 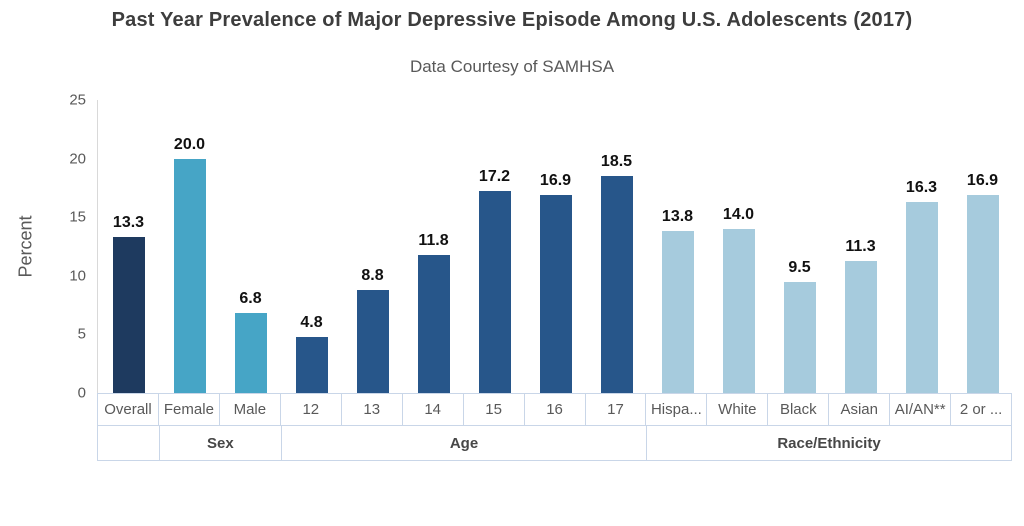 I want to click on category-label-13: 13, so click(x=372, y=409).